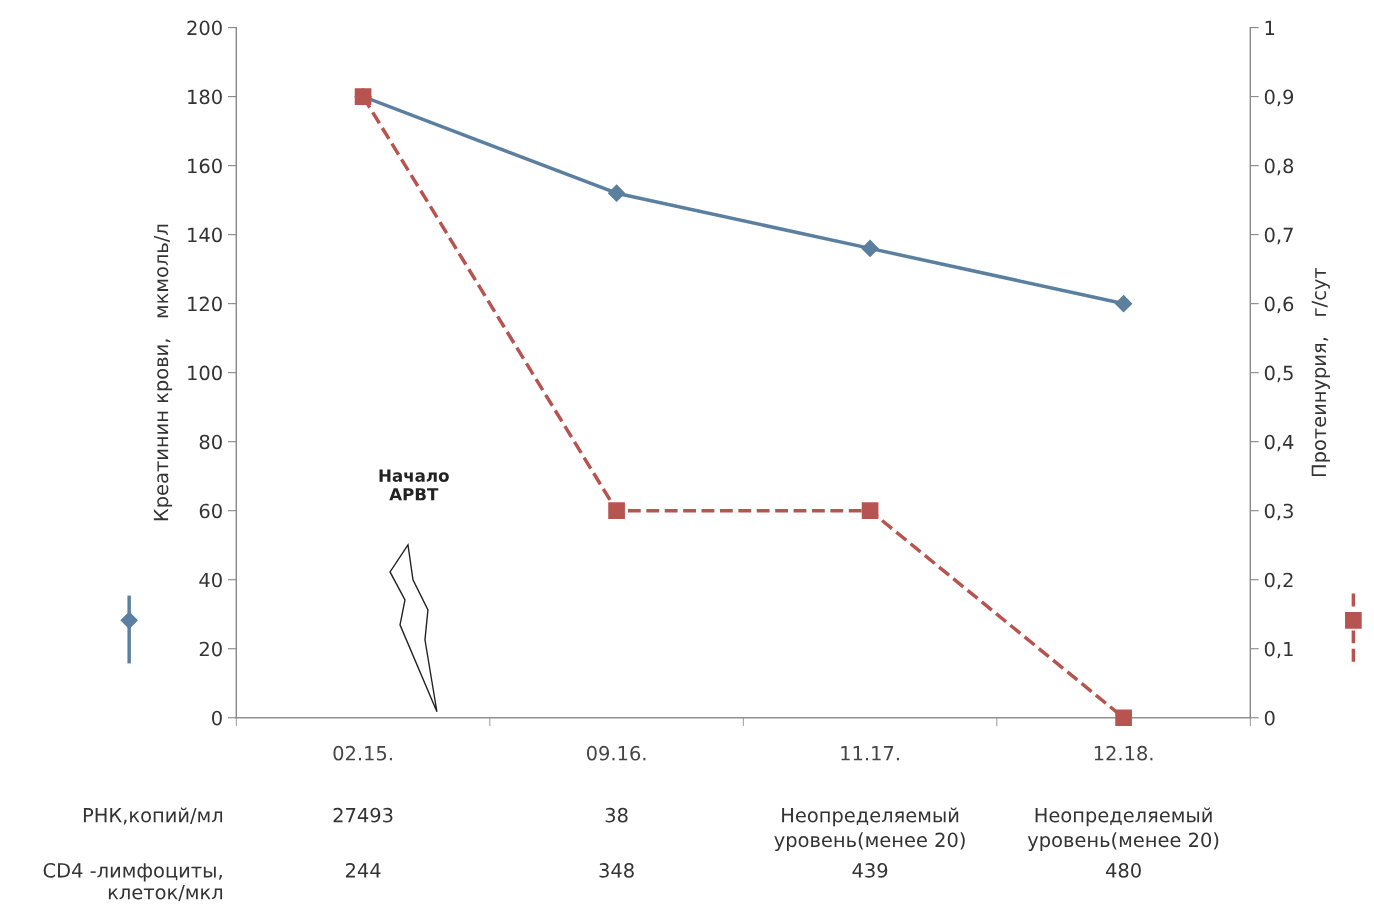 The height and width of the screenshot is (919, 1374). I want to click on y2-tick-label: 0,9, so click(1279, 98).